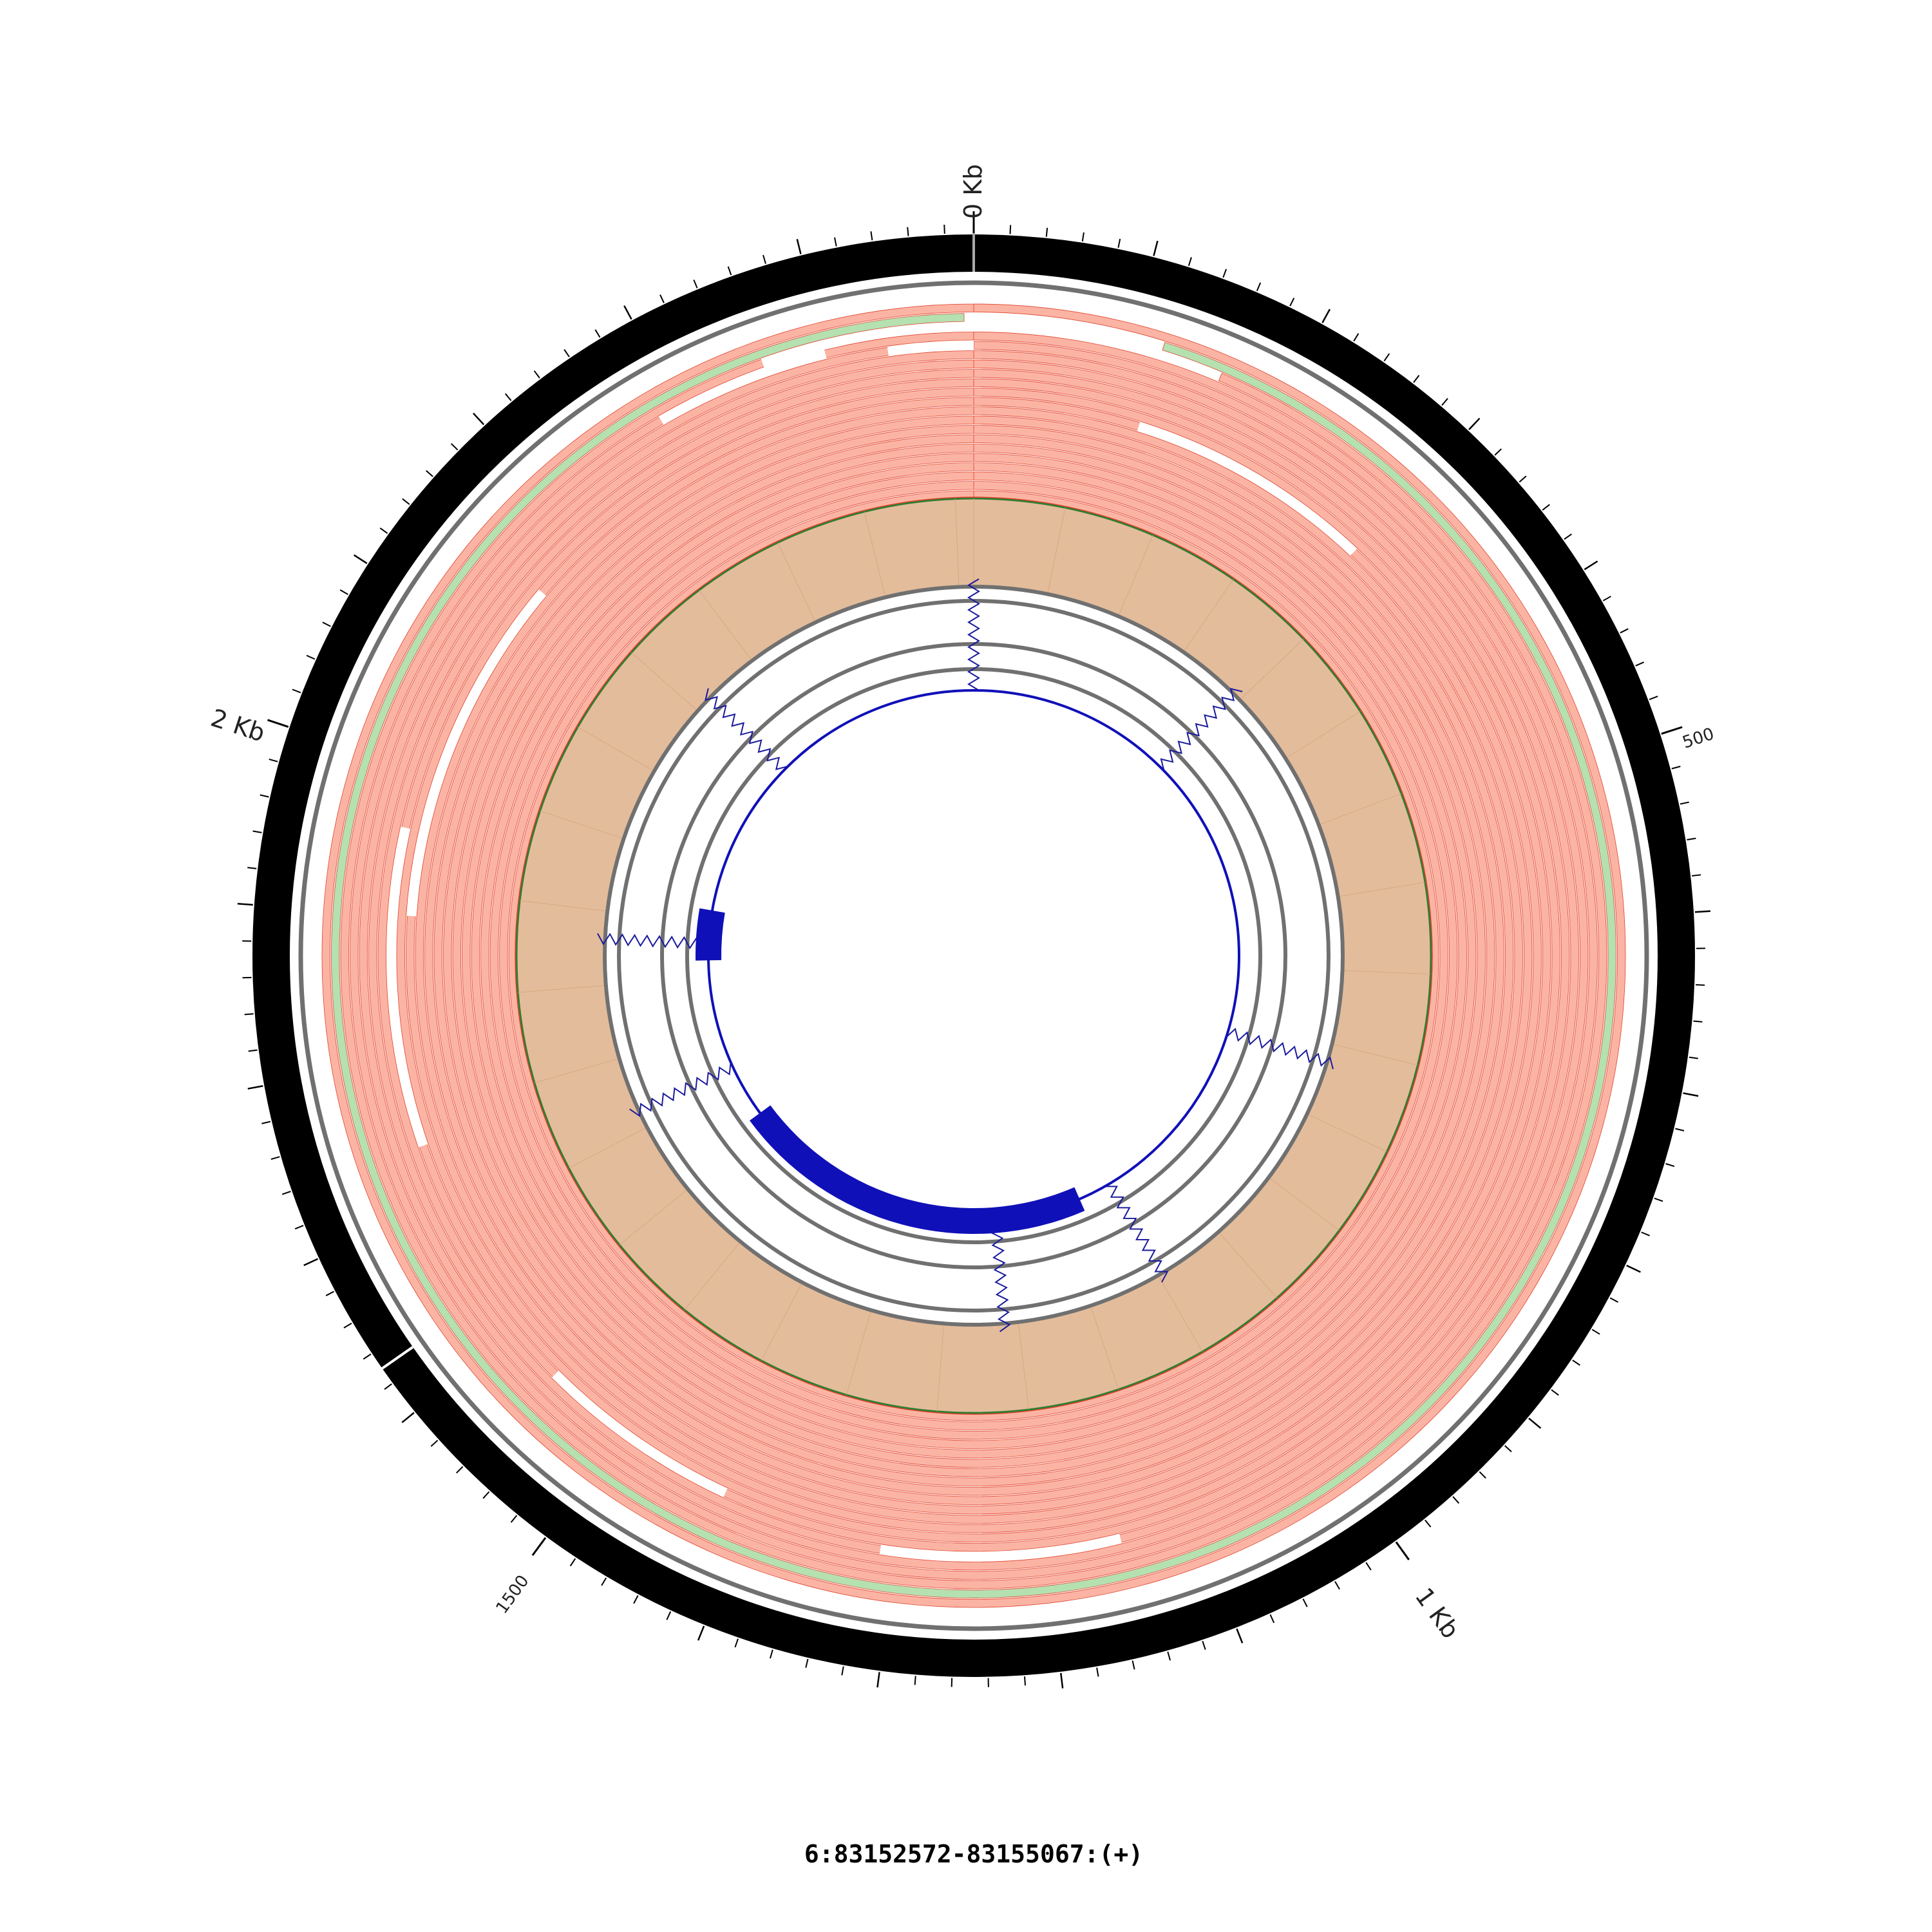 The height and width of the screenshot is (1932, 1932). Describe the element at coordinates (973, 191) in the screenshot. I see `scale-label-0kb: 0 Kb` at that location.